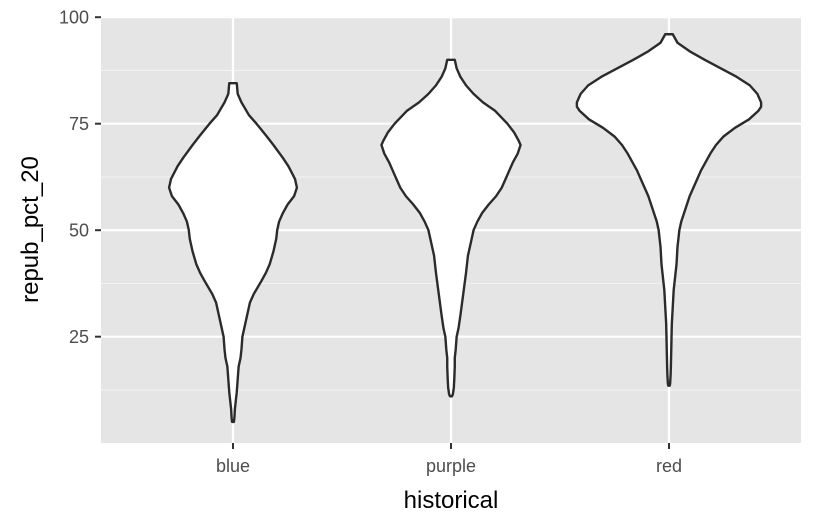 The width and height of the screenshot is (816, 528). Describe the element at coordinates (451, 228) in the screenshot. I see `violin-purple` at that location.